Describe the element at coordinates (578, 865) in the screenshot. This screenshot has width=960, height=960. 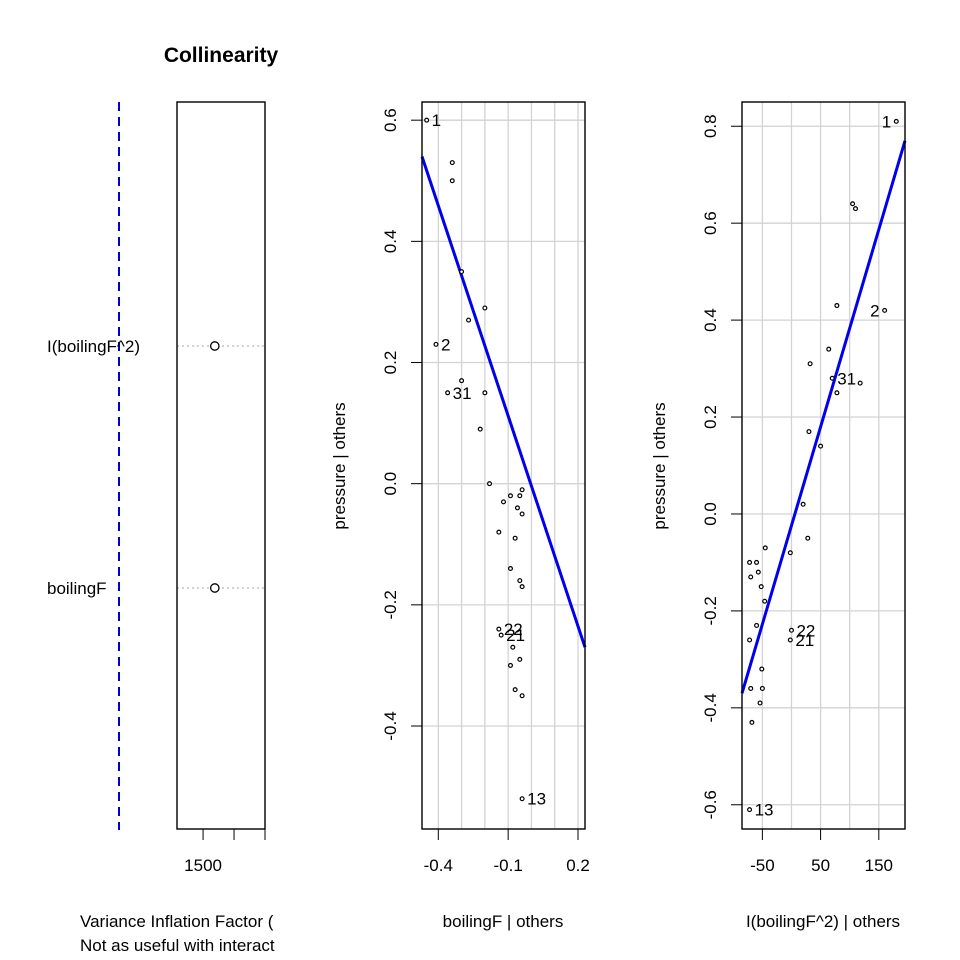
I see `x-tick-label: 0.2` at that location.